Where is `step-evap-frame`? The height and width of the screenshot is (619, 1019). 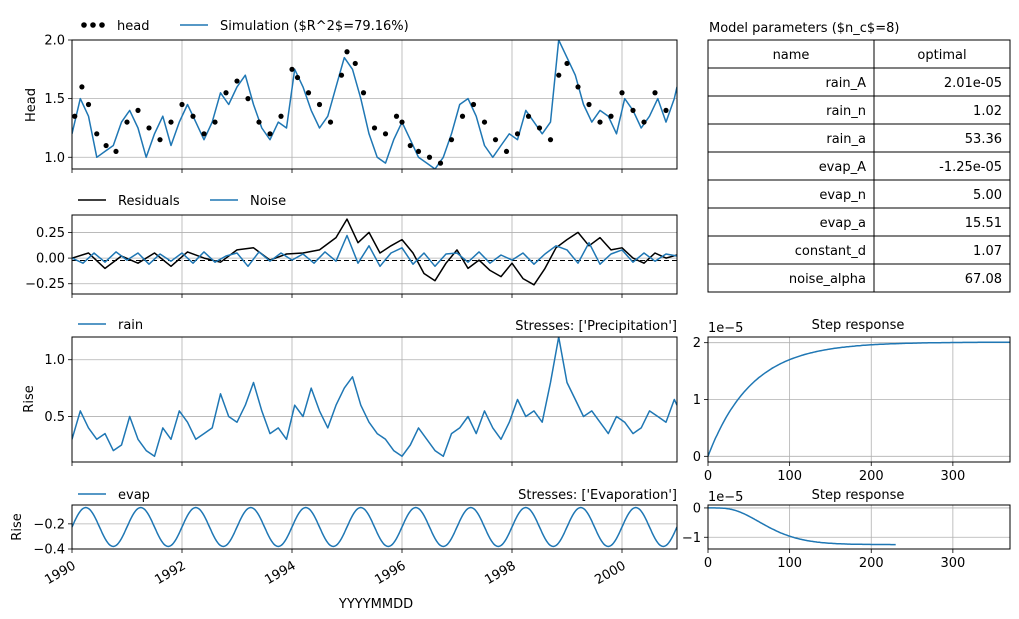
step-evap-frame is located at coordinates (859, 527).